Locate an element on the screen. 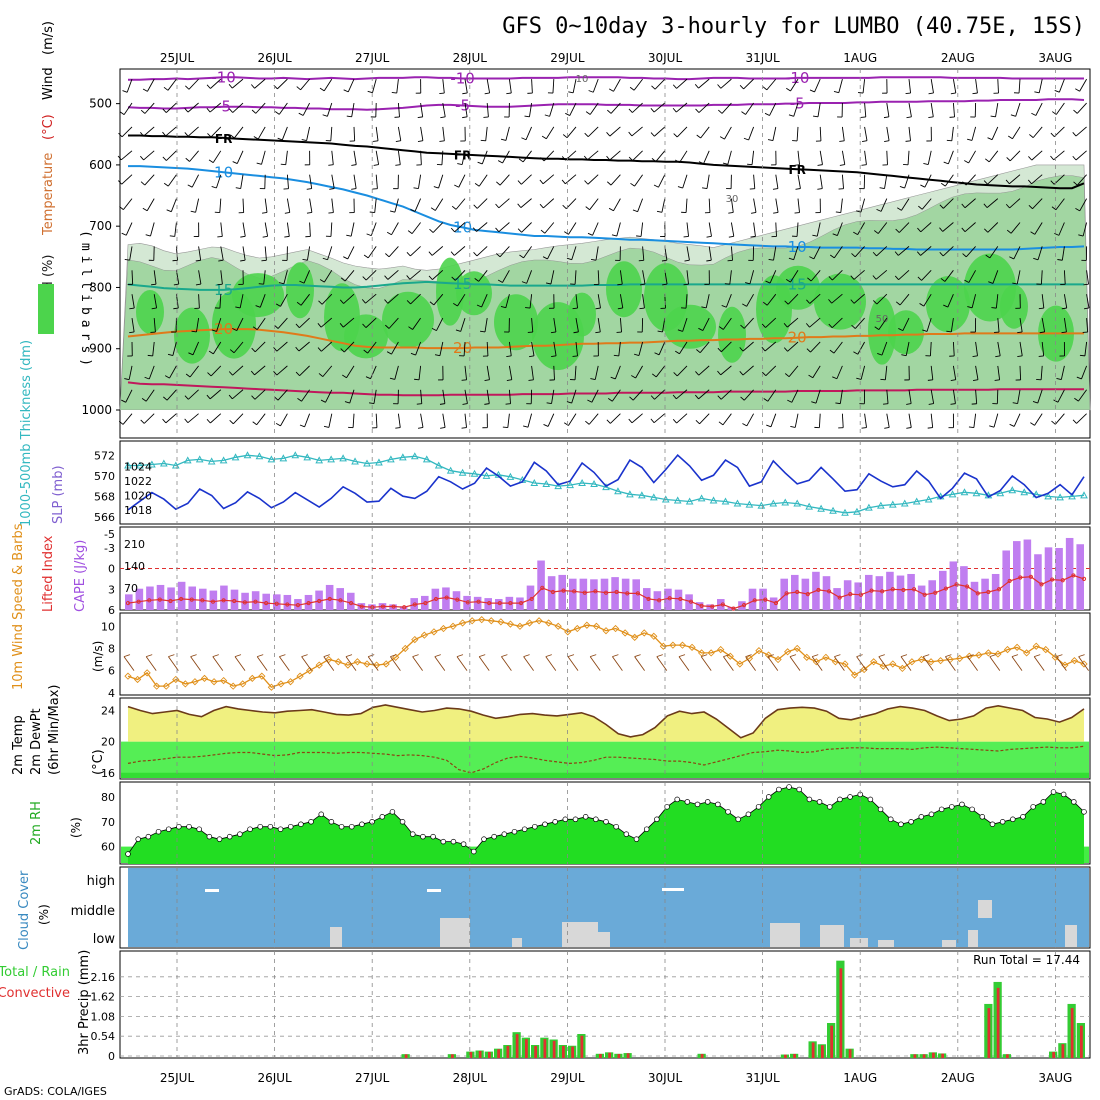  date-label-top: 27JUL is located at coordinates (372, 58).